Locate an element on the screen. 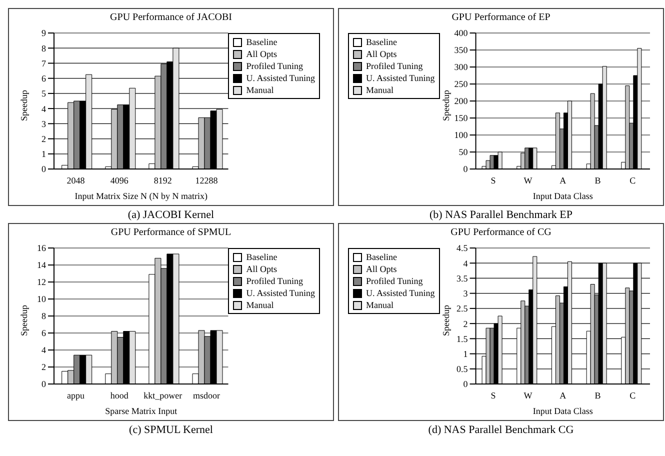 The height and width of the screenshot is (456, 665). y-tick-label: 14 is located at coordinates (41, 265).